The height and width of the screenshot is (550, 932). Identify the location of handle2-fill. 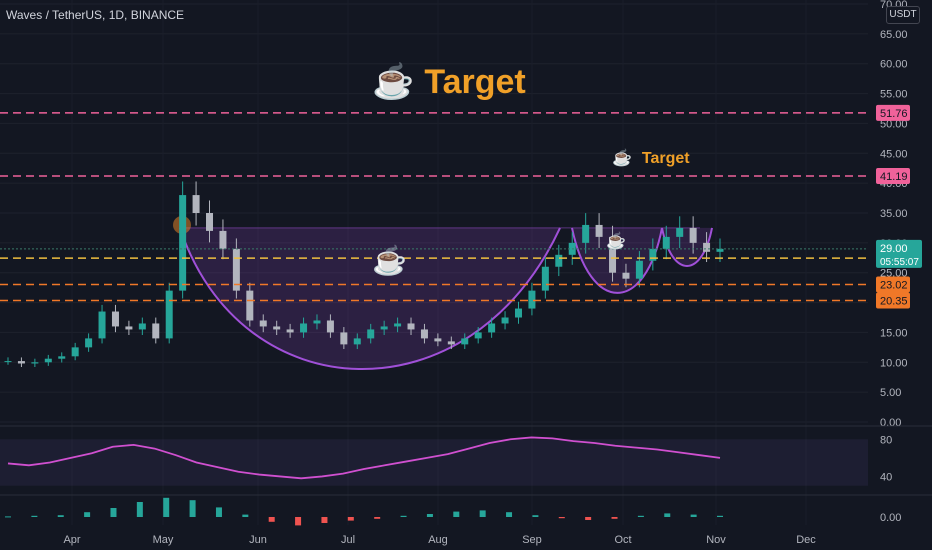
(687, 246).